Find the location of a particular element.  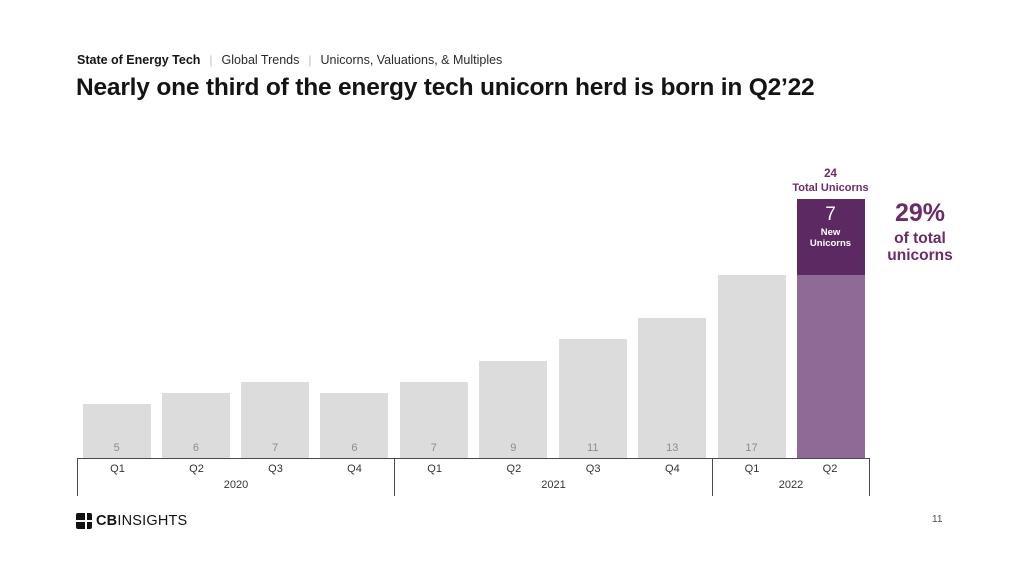

bar-value-label: 13 is located at coordinates (672, 448).